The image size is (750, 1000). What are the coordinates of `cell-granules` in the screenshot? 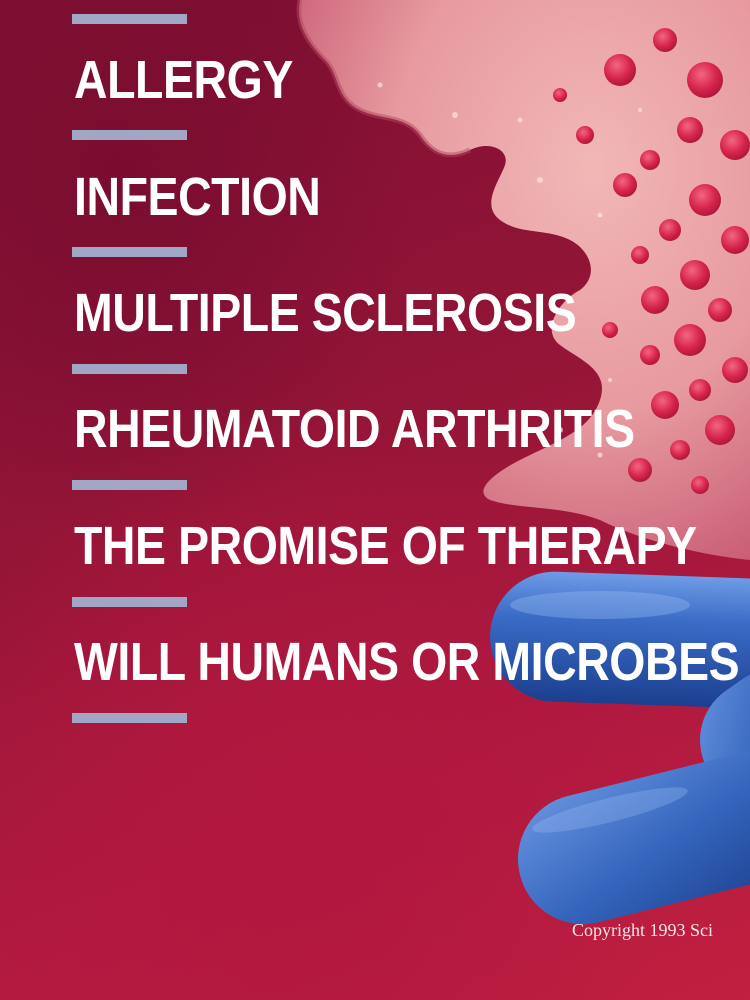 It's located at (651, 261).